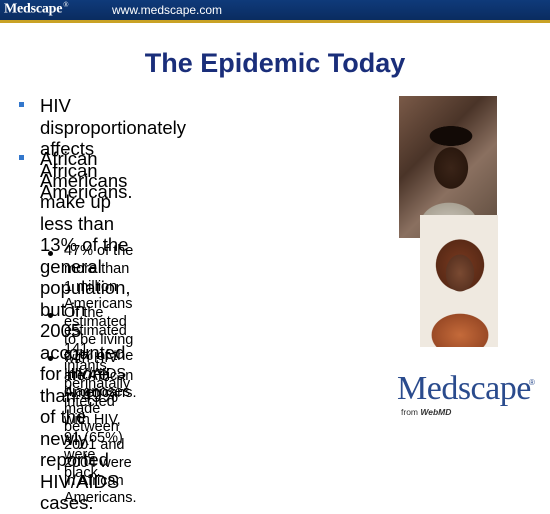 This screenshot has width=550, height=514. I want to click on photo-woman, so click(459, 281).